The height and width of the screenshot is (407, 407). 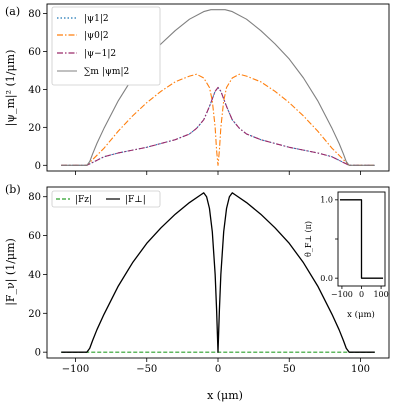 What do you see at coordinates (135, 200) in the screenshot?
I see `legend-label-fperp: |F⊥|` at bounding box center [135, 200].